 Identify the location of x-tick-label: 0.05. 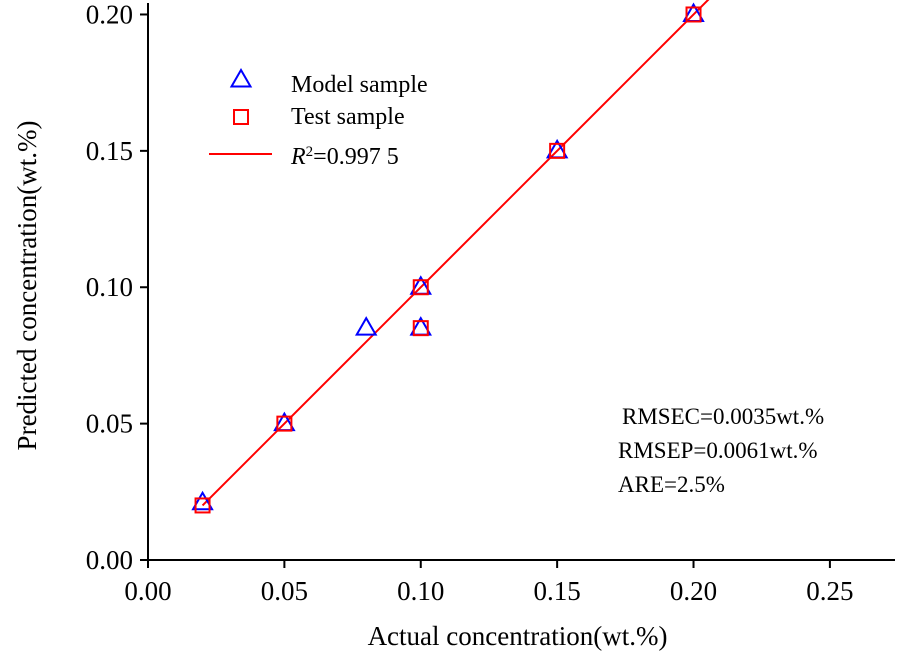
(284, 591).